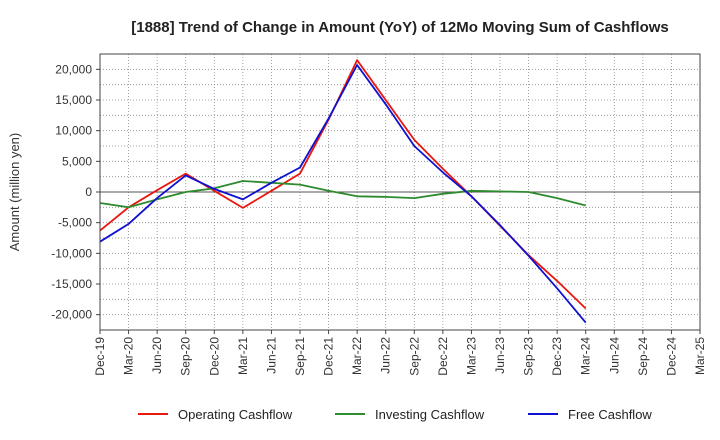  Describe the element at coordinates (77, 161) in the screenshot. I see `y-tick-label: 5,000` at that location.